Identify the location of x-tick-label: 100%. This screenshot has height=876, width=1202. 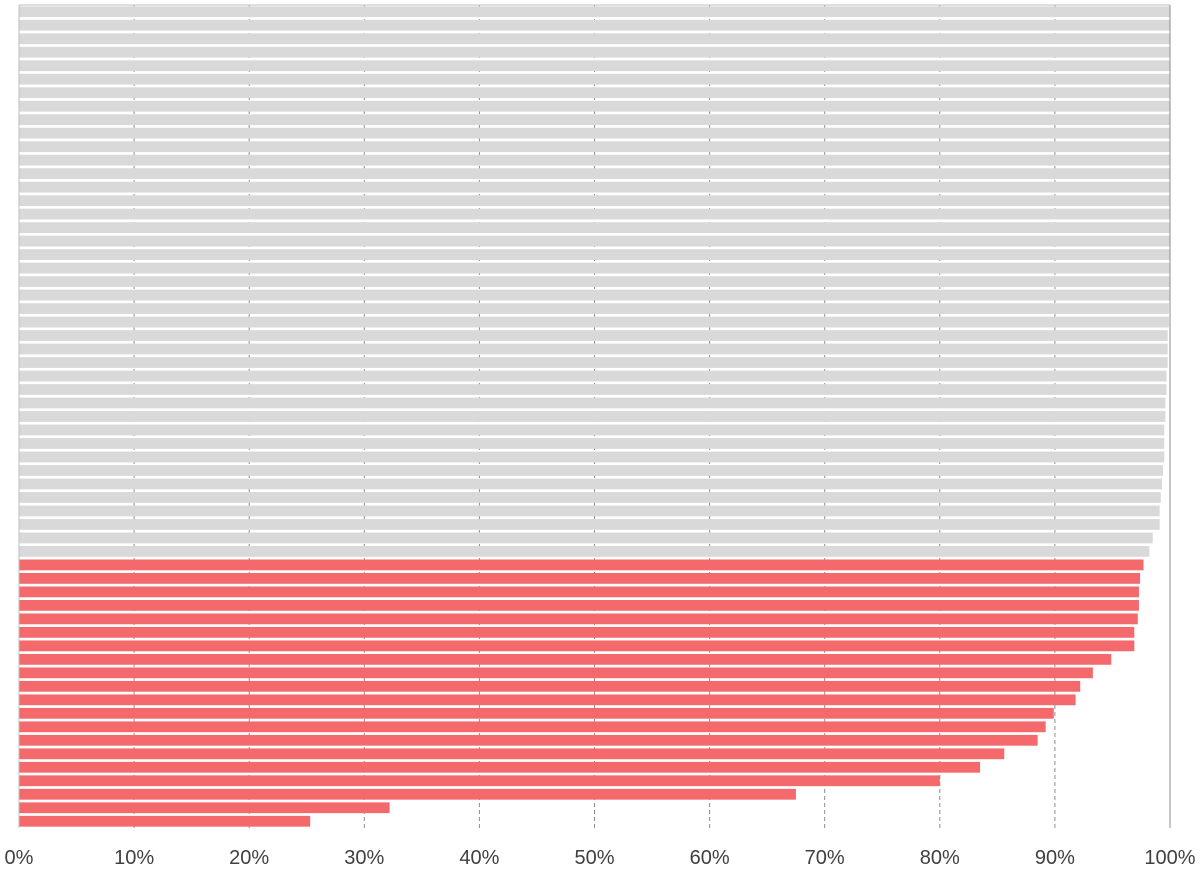
(1169, 858).